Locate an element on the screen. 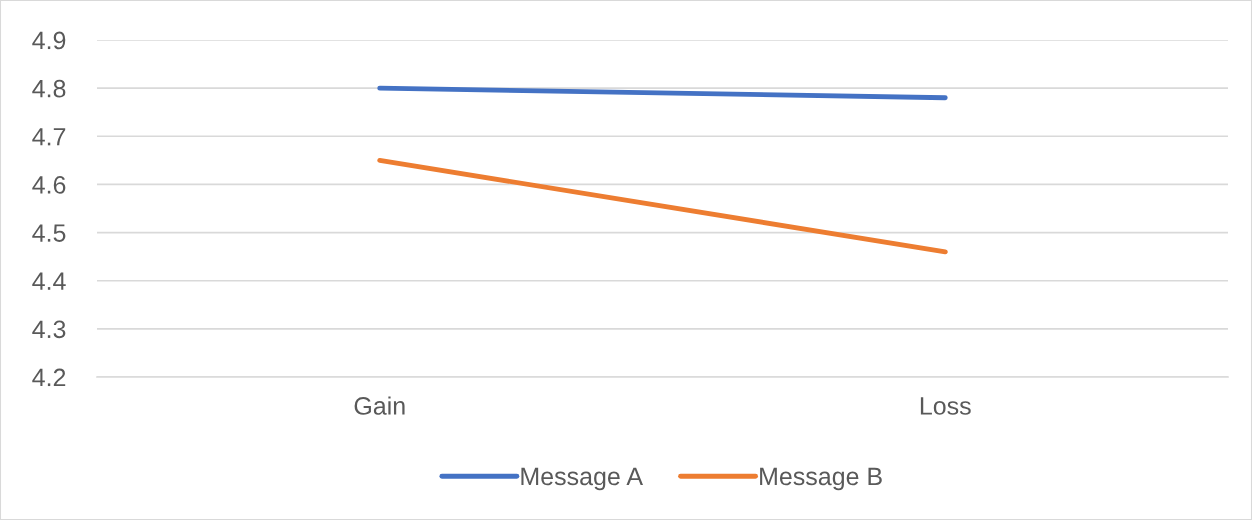  y-tick-label: 4.7 is located at coordinates (49, 137).